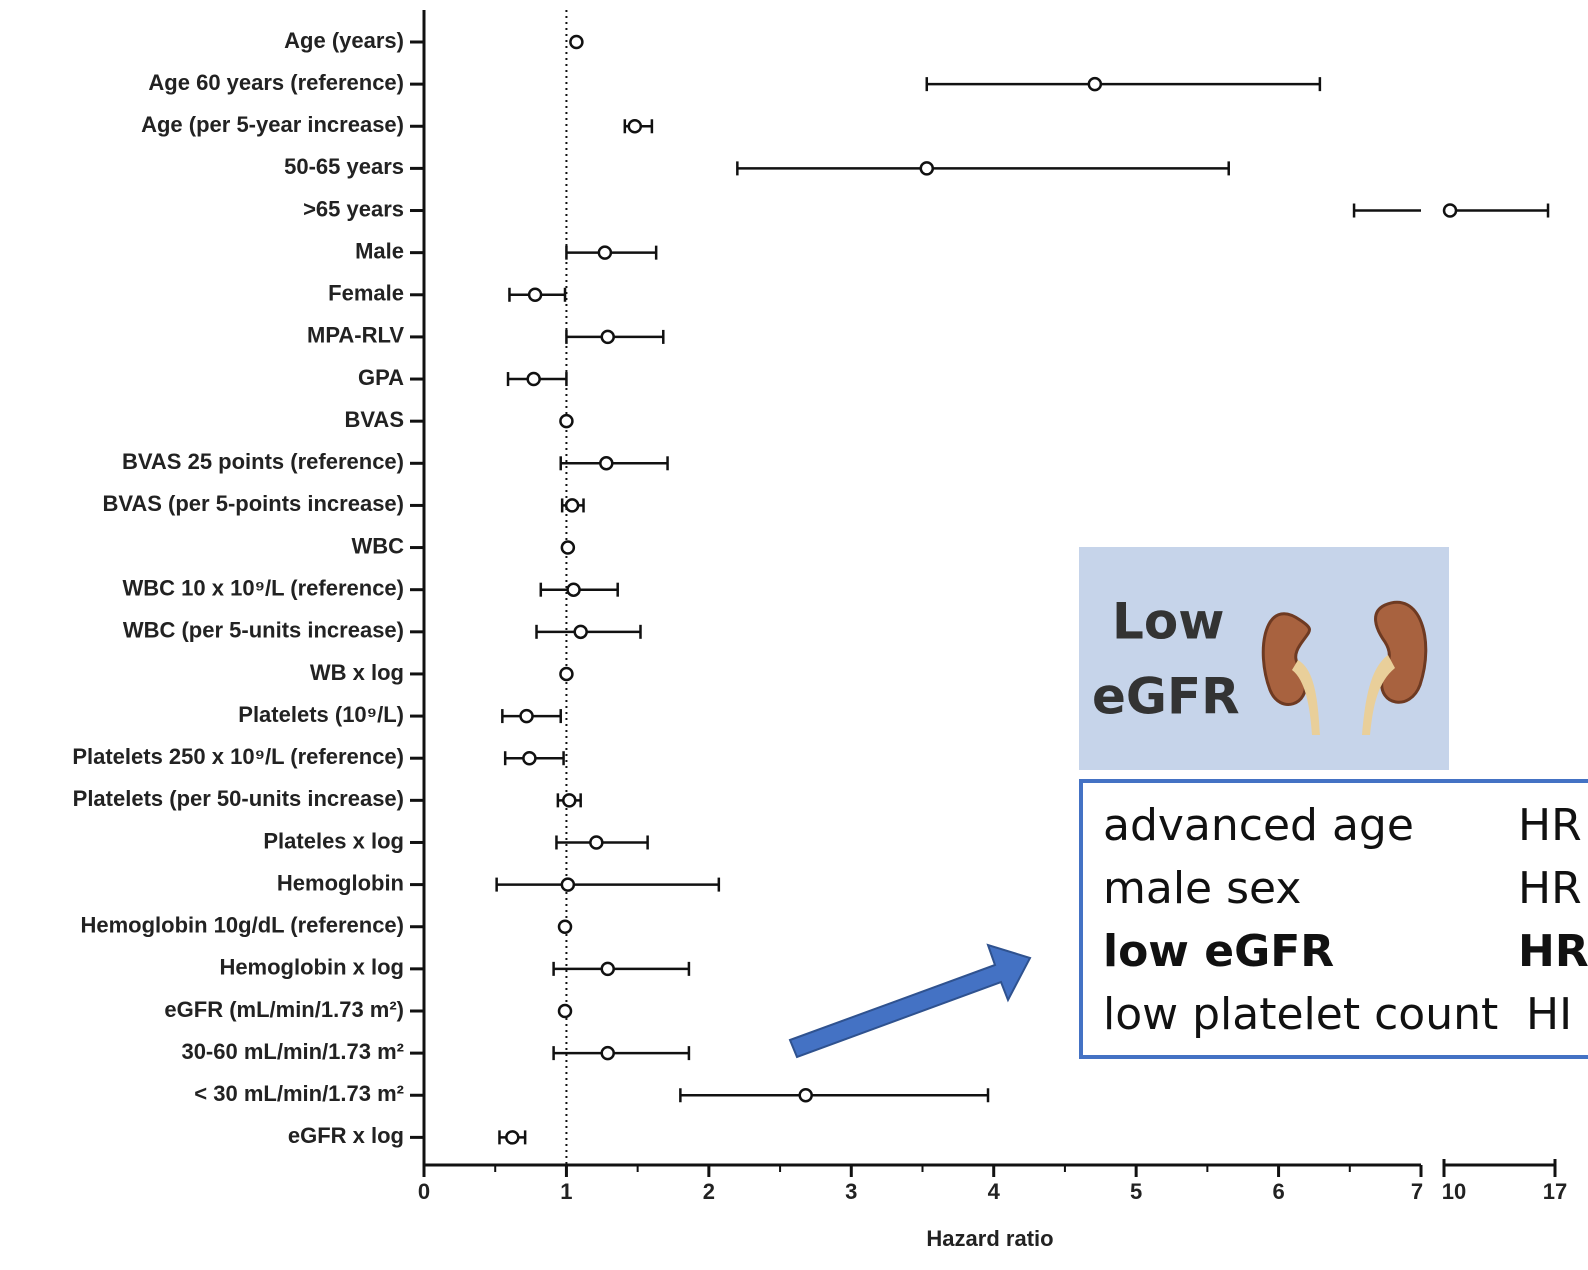 The image size is (1588, 1270). I want to click on x2-tick-label: 17, so click(1555, 1191).